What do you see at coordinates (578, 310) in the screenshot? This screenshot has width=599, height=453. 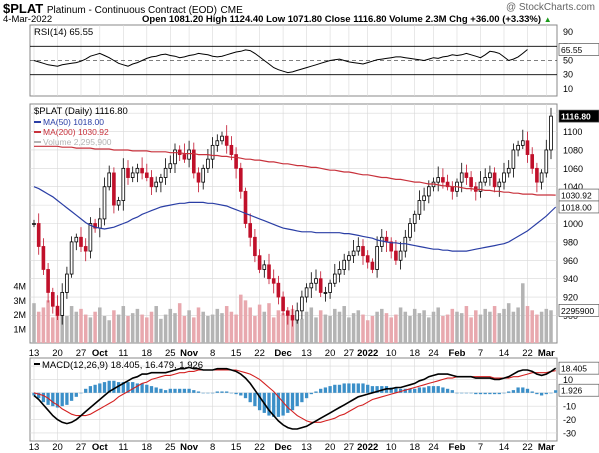 I see `volume-value-tag-box` at bounding box center [578, 310].